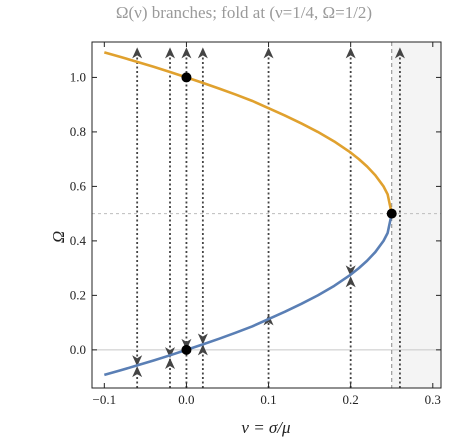 This screenshot has height=444, width=468. What do you see at coordinates (58, 237) in the screenshot?
I see `y-axis-label: Ω` at bounding box center [58, 237].